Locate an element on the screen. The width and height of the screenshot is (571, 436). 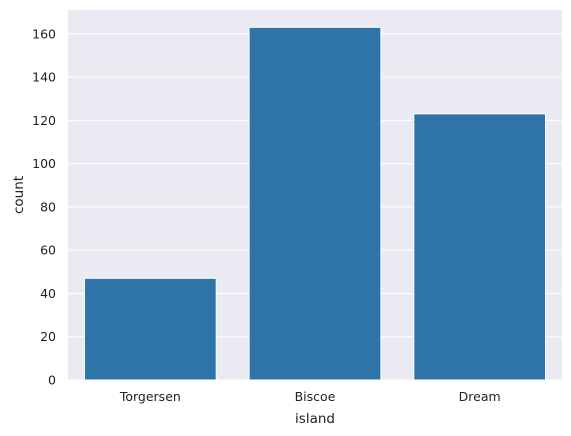
bar-dream is located at coordinates (480, 247).